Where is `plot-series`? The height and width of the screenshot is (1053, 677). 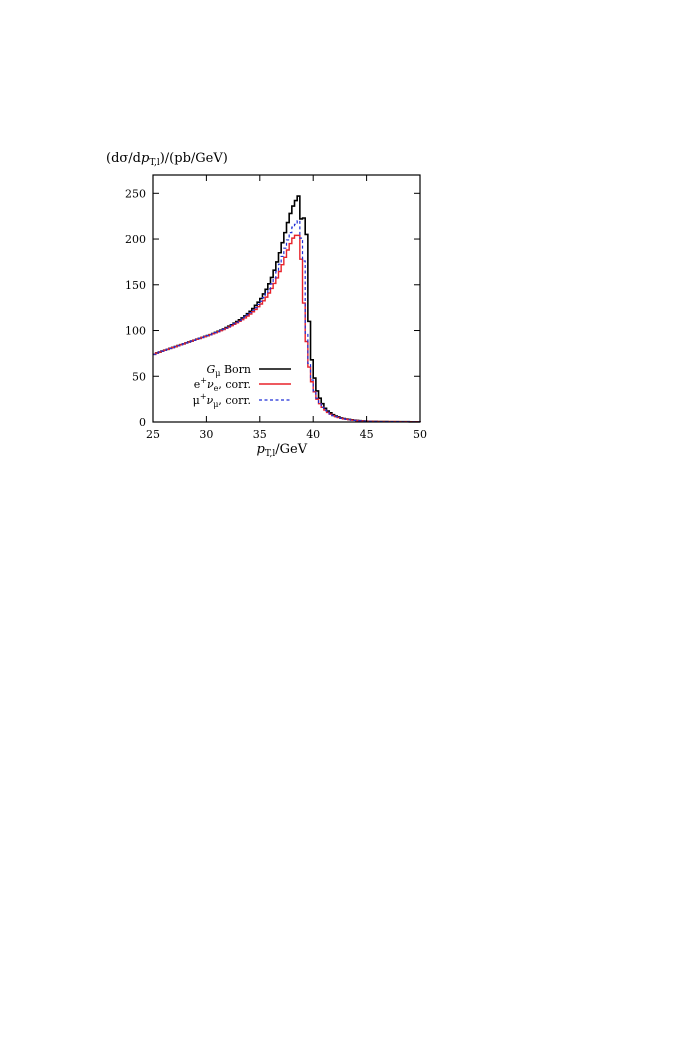 plot-series is located at coordinates (287, 309).